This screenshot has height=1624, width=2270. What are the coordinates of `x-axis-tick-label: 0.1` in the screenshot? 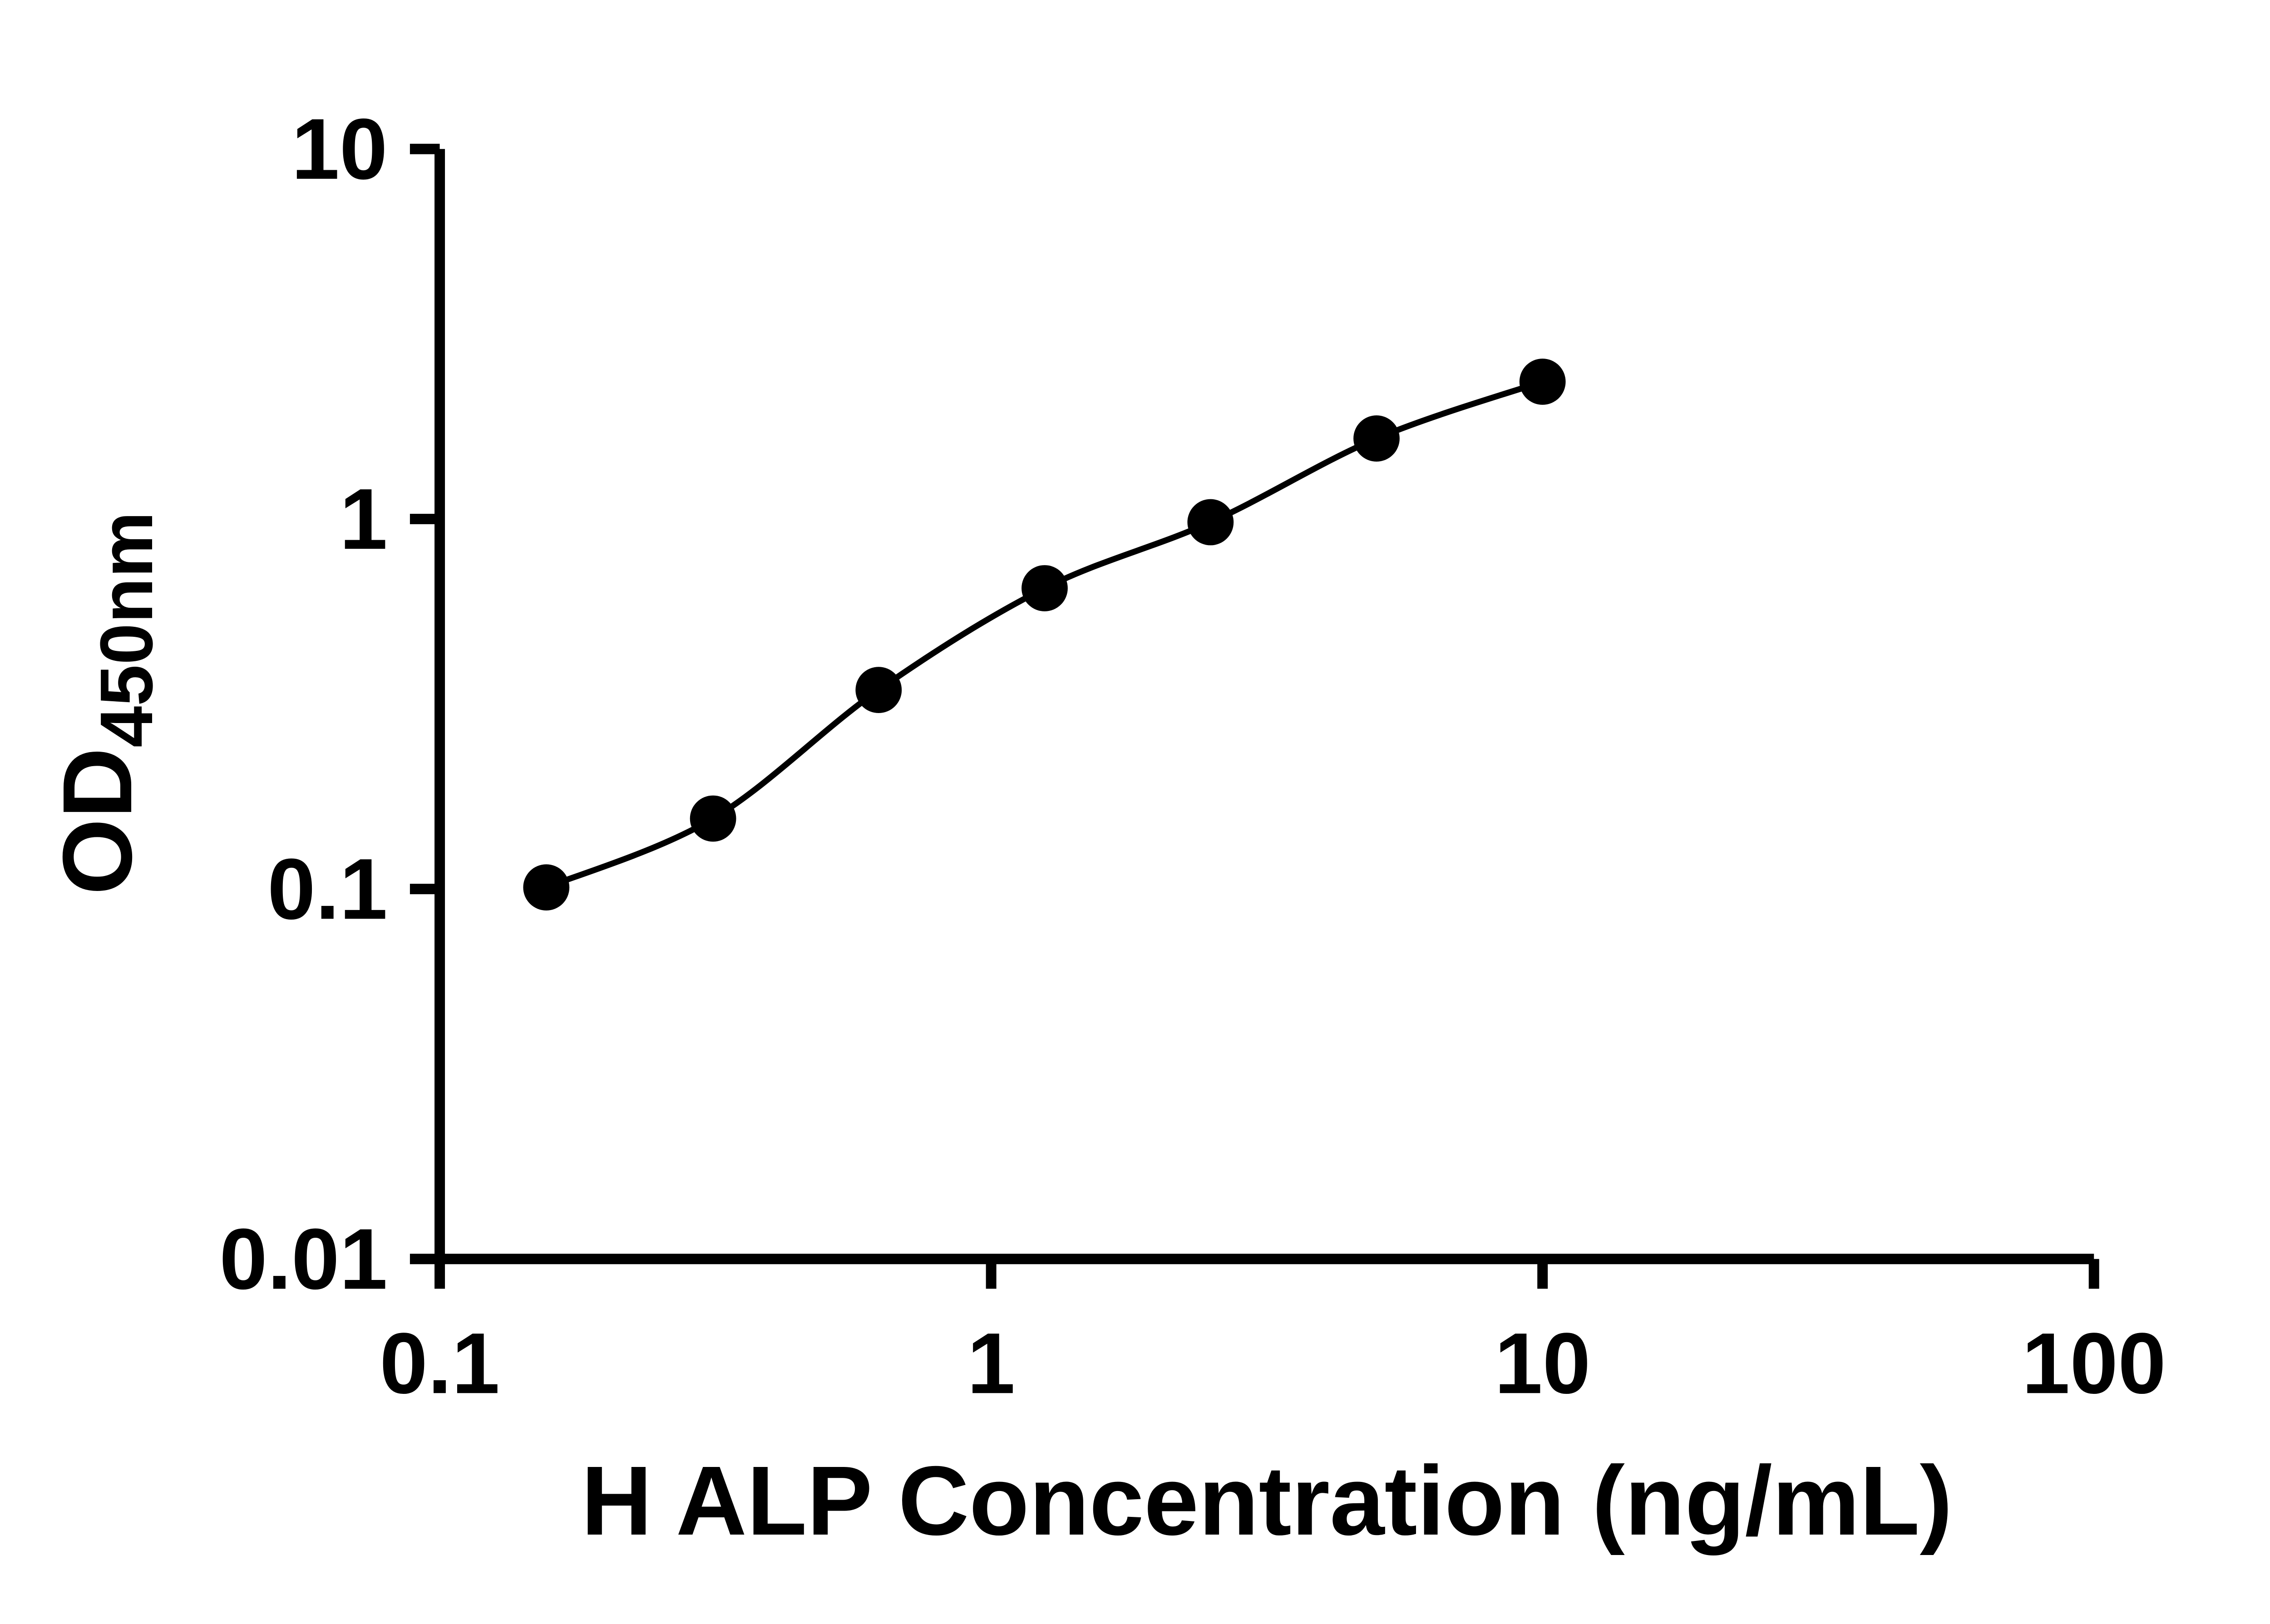 It's located at (440, 1363).